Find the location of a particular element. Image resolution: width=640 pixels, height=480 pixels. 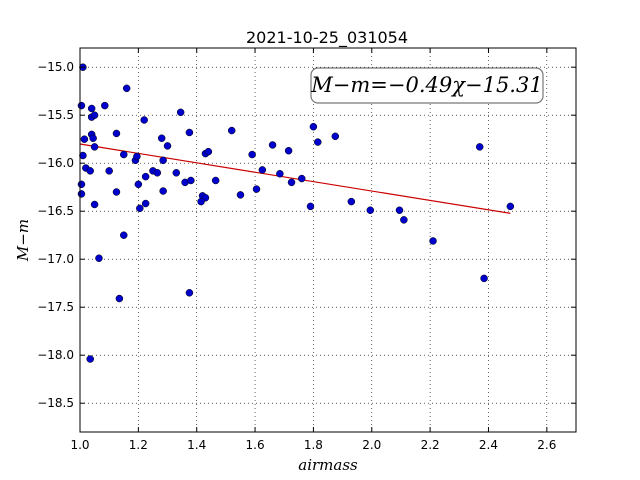

annotation-box is located at coordinates (427, 85).